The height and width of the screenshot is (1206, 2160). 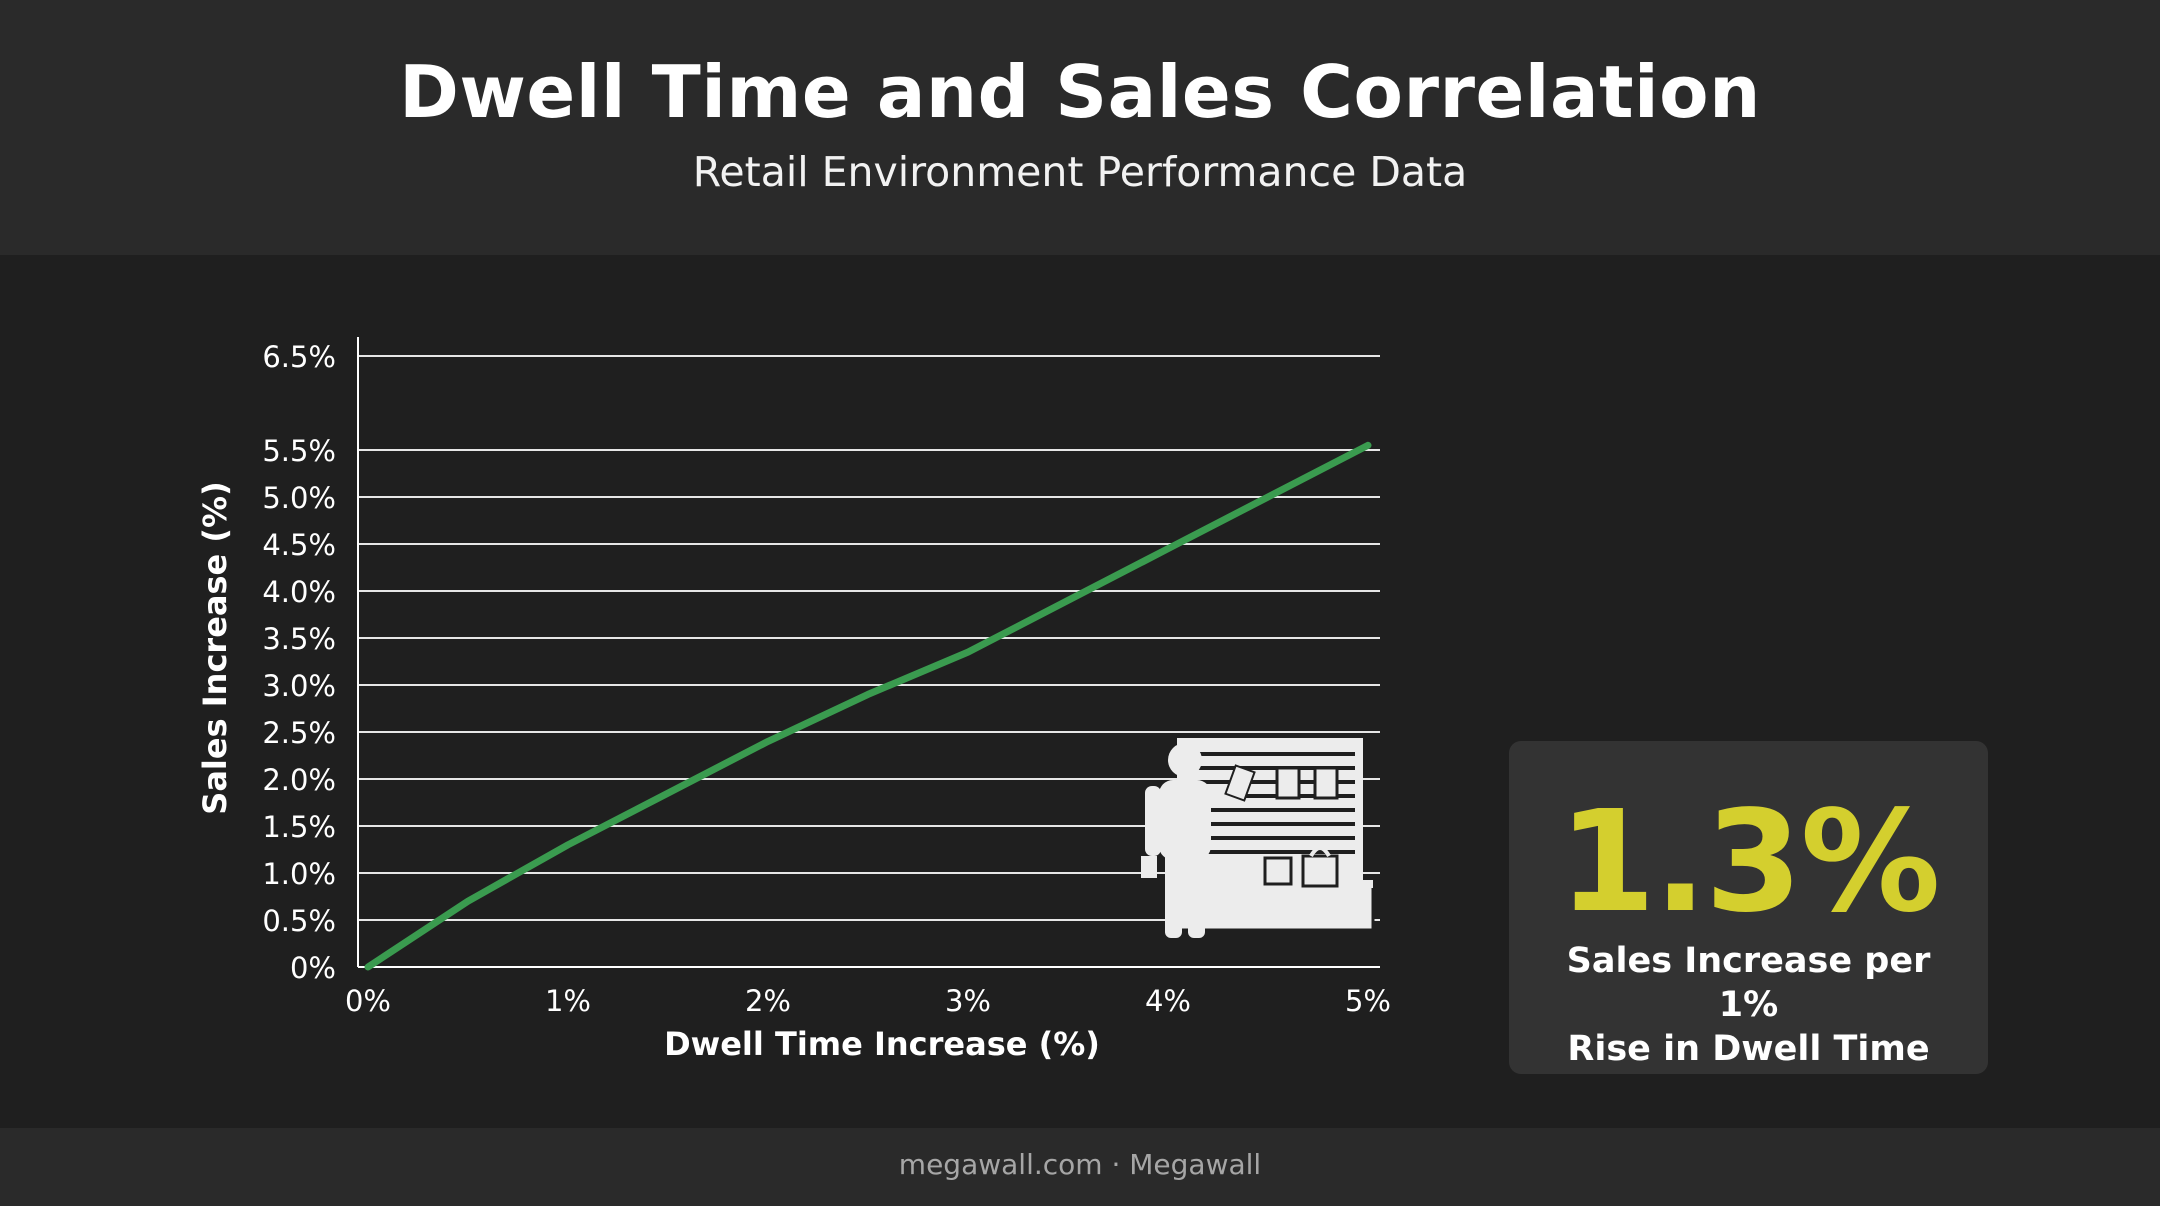 I want to click on footer: megawall.com · Megawall, so click(x=1080, y=1167).